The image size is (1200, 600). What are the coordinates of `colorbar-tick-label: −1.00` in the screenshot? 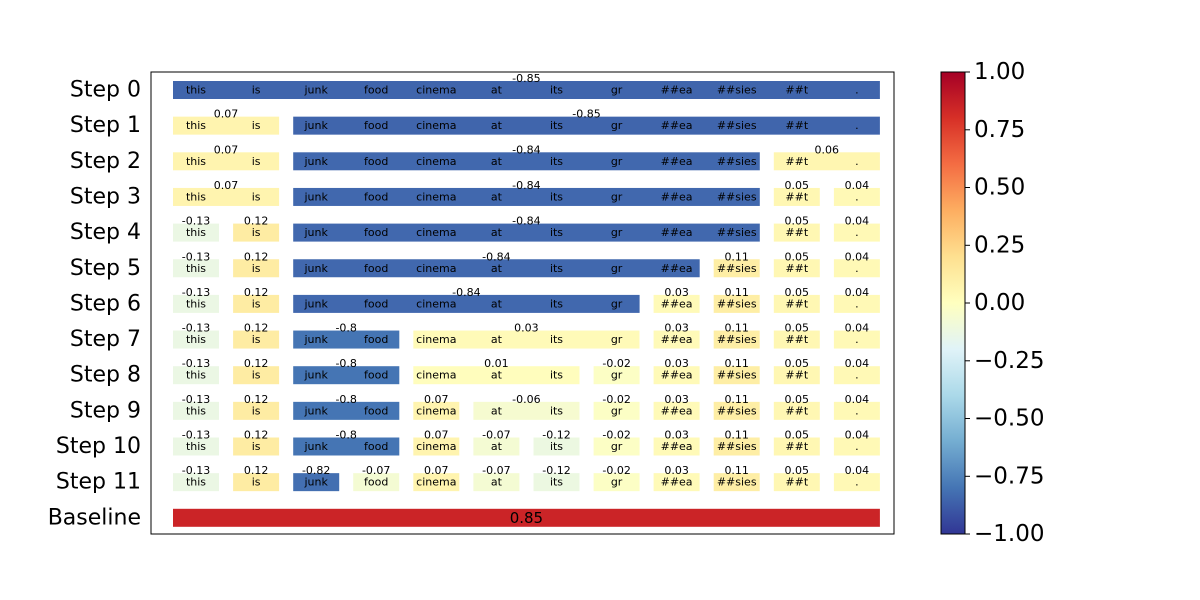 It's located at (1009, 534).